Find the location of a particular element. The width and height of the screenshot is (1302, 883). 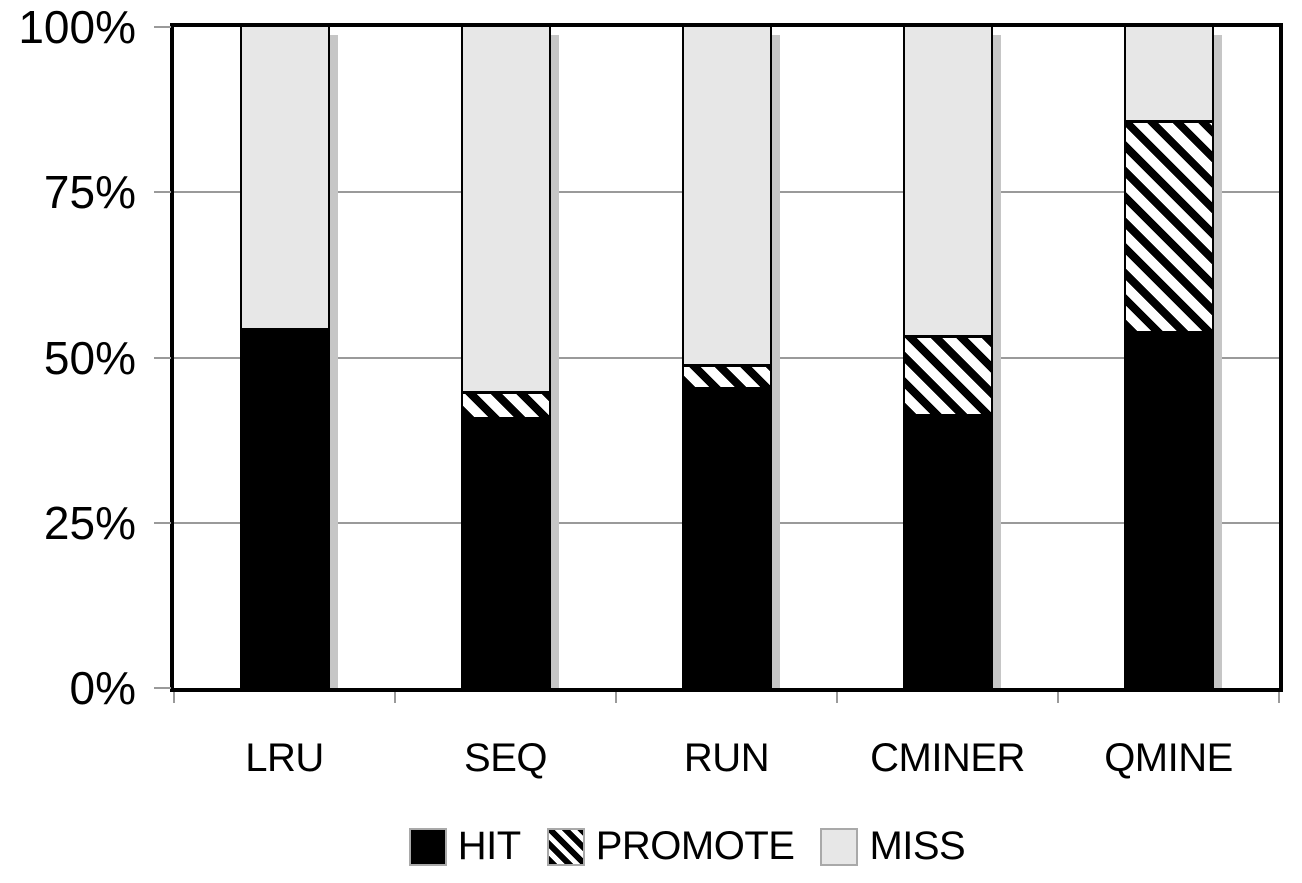

x-tick-label: LRU is located at coordinates (284, 758).